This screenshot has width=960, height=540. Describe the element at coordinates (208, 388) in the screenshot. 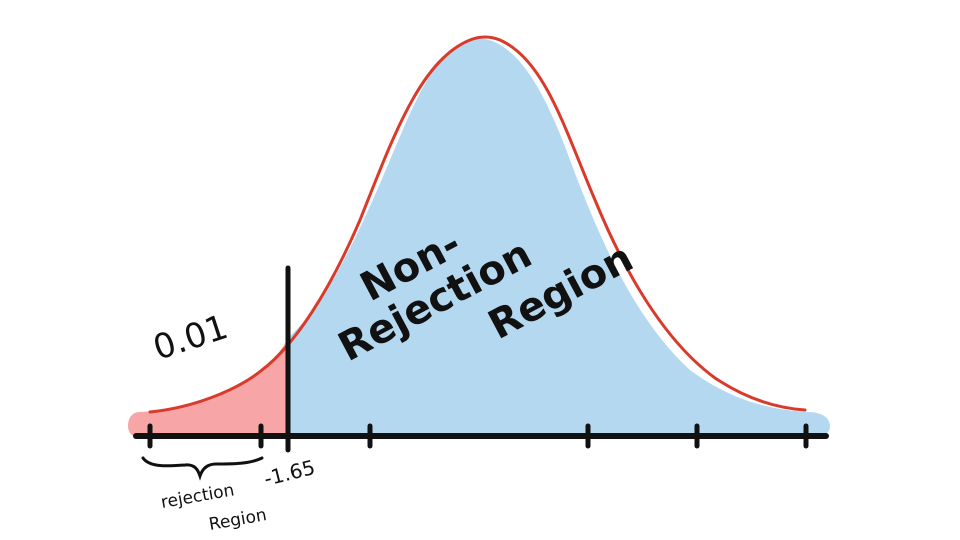

I see `rejection-area` at that location.